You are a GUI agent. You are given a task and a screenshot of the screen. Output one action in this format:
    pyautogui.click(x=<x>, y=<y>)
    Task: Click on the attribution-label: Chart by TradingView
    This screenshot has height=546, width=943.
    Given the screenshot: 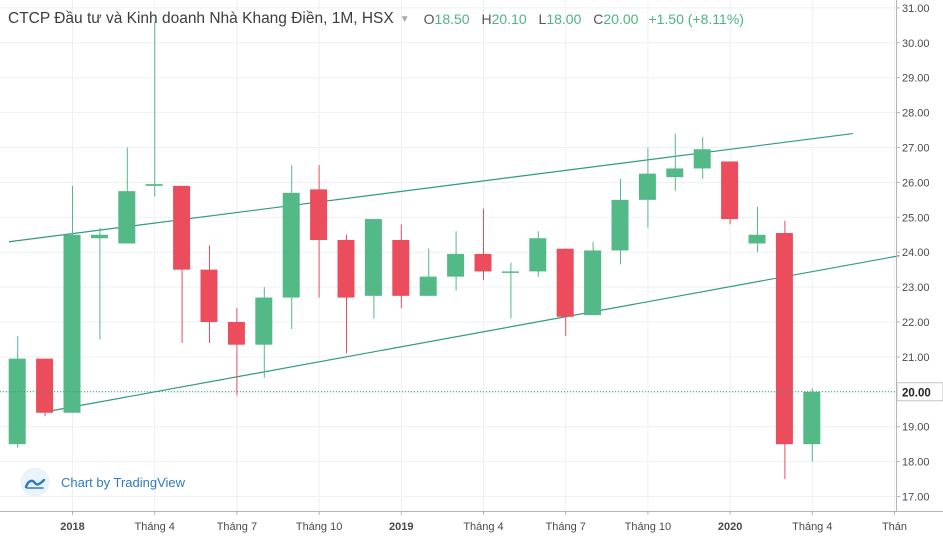 What is the action you would take?
    pyautogui.click(x=123, y=482)
    